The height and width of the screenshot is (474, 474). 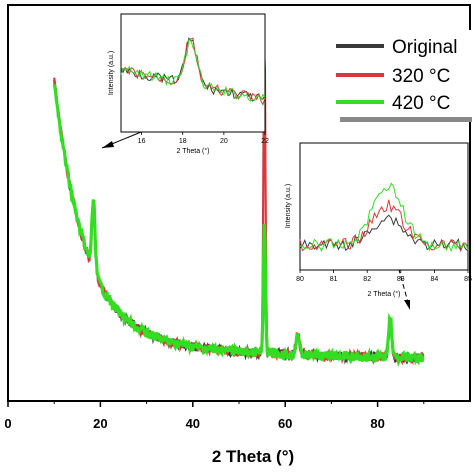 I want to click on x-tick-label-2: 40, so click(x=193, y=423).